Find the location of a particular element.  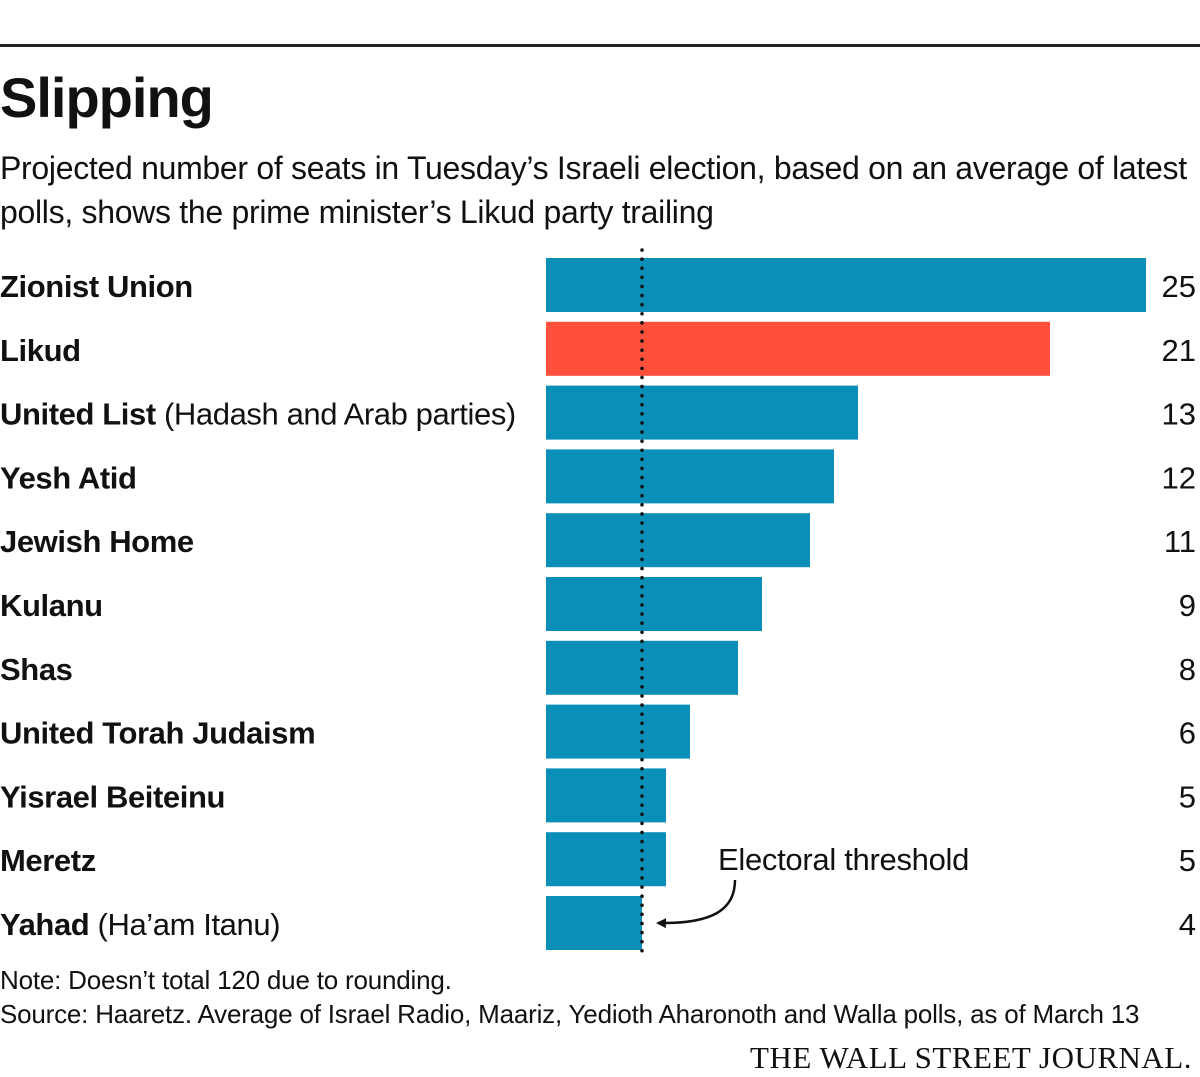

bar-yesh-atid is located at coordinates (690, 476).